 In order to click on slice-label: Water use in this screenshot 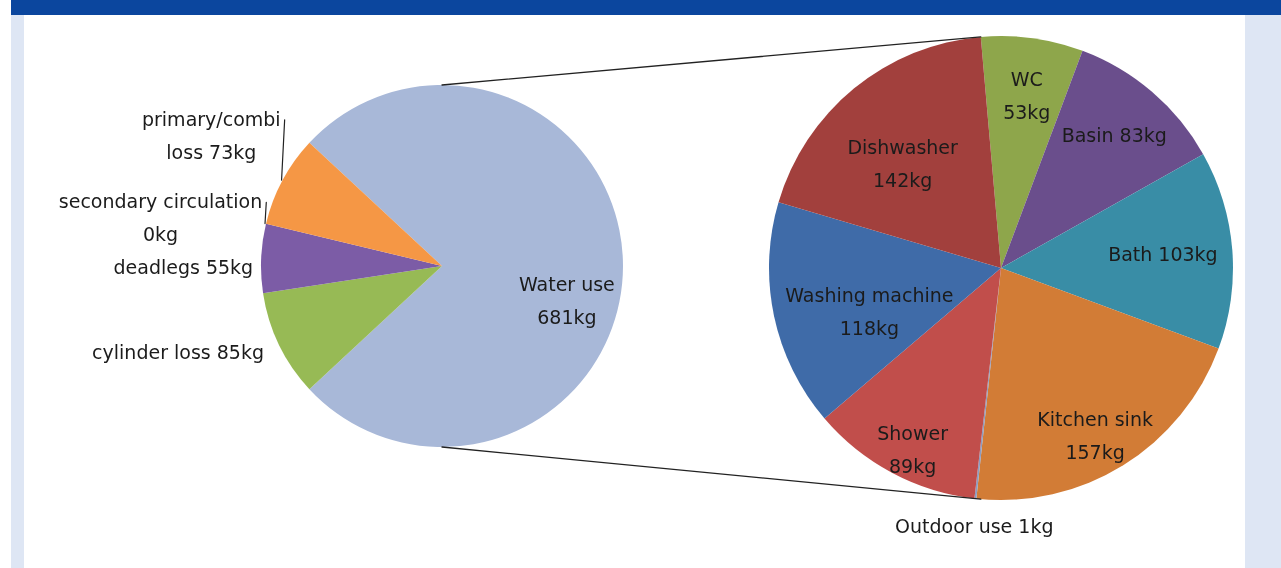, I will do `click(566, 284)`.